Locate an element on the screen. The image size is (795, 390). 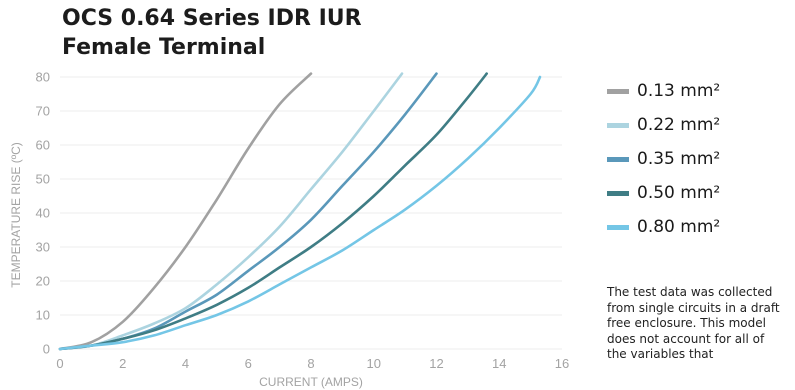
y-tick-label: 0 is located at coordinates (46, 349).